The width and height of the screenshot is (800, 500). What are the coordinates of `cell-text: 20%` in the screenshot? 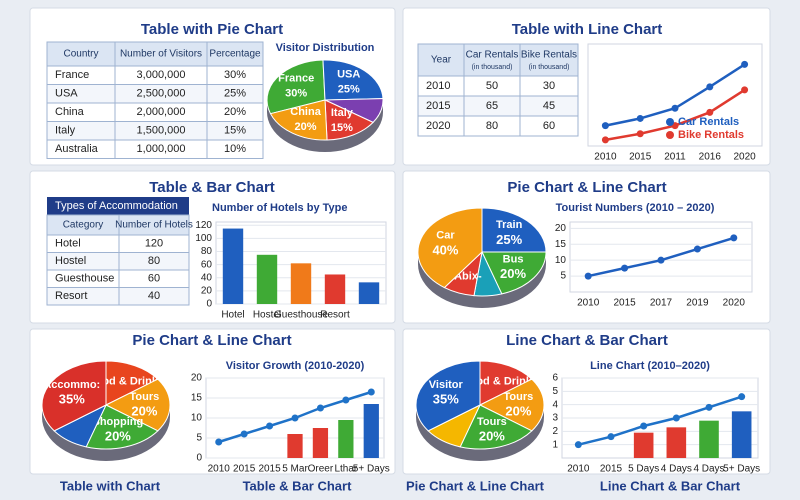 It's located at (235, 112).